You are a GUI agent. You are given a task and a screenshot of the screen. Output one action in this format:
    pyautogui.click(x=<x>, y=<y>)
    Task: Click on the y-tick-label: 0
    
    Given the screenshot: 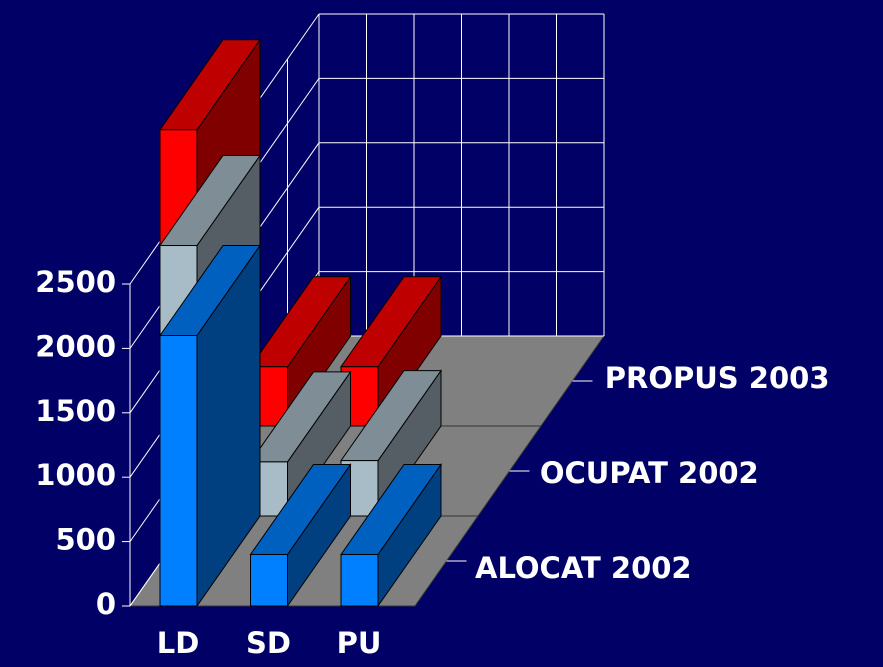 What is the action you would take?
    pyautogui.click(x=106, y=604)
    